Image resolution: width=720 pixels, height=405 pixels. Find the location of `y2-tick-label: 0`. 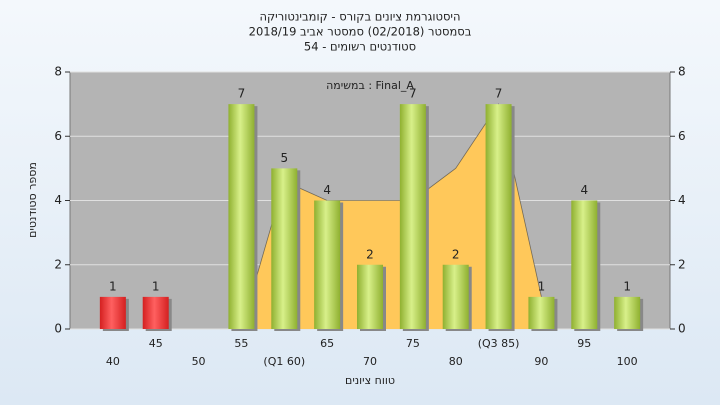

y2-tick-label: 0 is located at coordinates (682, 329).